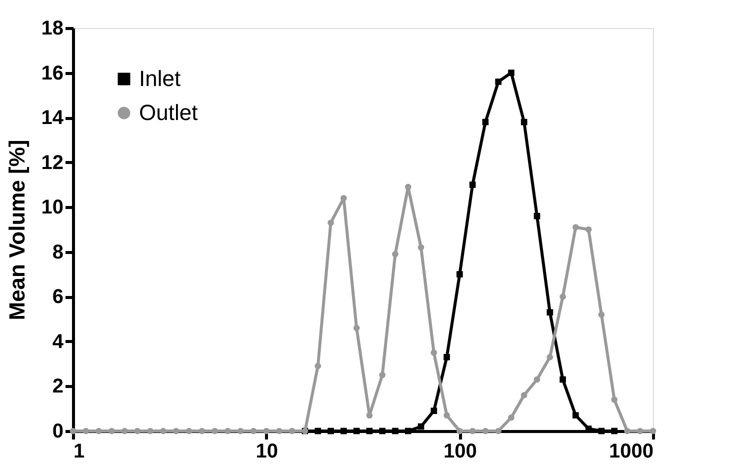  Describe the element at coordinates (52, 29) in the screenshot. I see `y-tick-label: 18` at that location.